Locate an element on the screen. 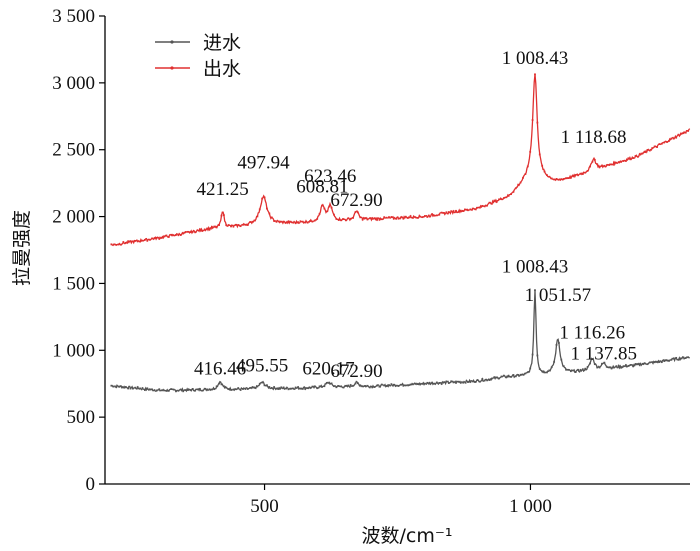  legend-marker-inlet is located at coordinates (172, 42).